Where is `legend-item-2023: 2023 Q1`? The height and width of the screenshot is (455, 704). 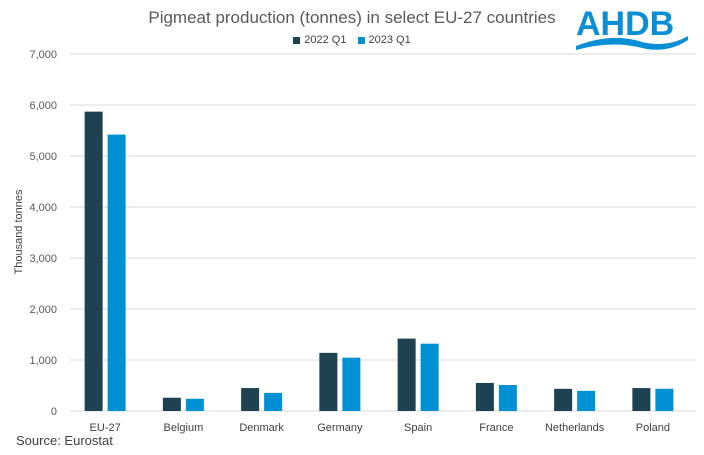
legend-item-2023: 2023 Q1 is located at coordinates (384, 40).